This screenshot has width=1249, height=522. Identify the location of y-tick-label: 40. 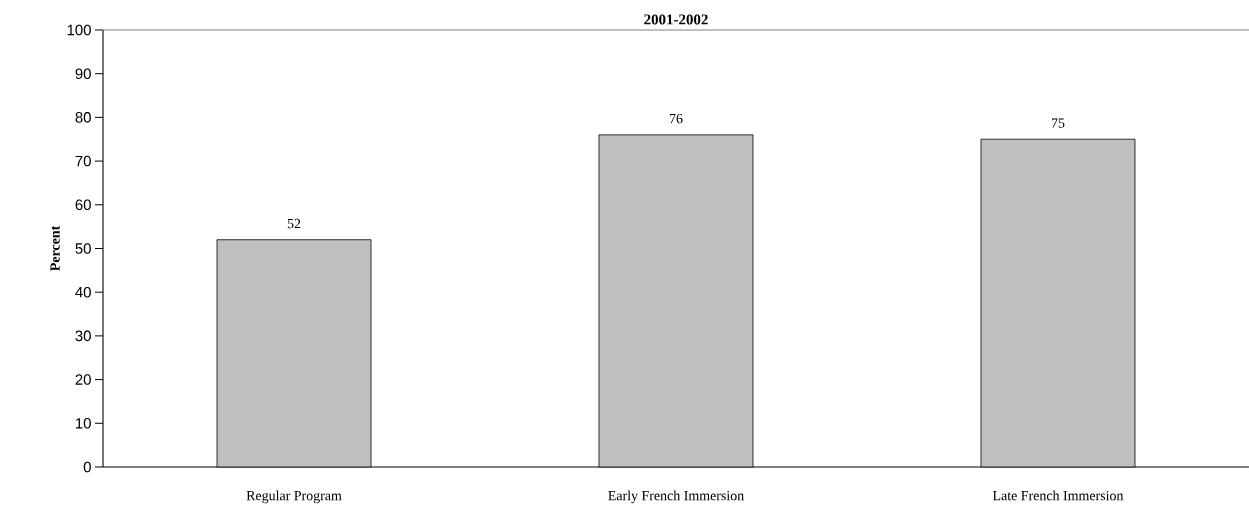
(83, 292).